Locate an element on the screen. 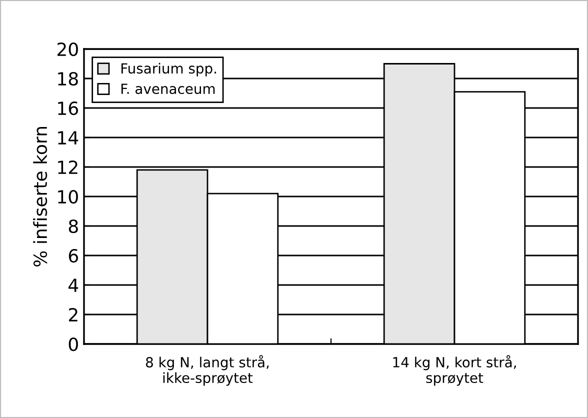 This screenshot has height=418, width=588. y-tick-label: 18 is located at coordinates (68, 79).